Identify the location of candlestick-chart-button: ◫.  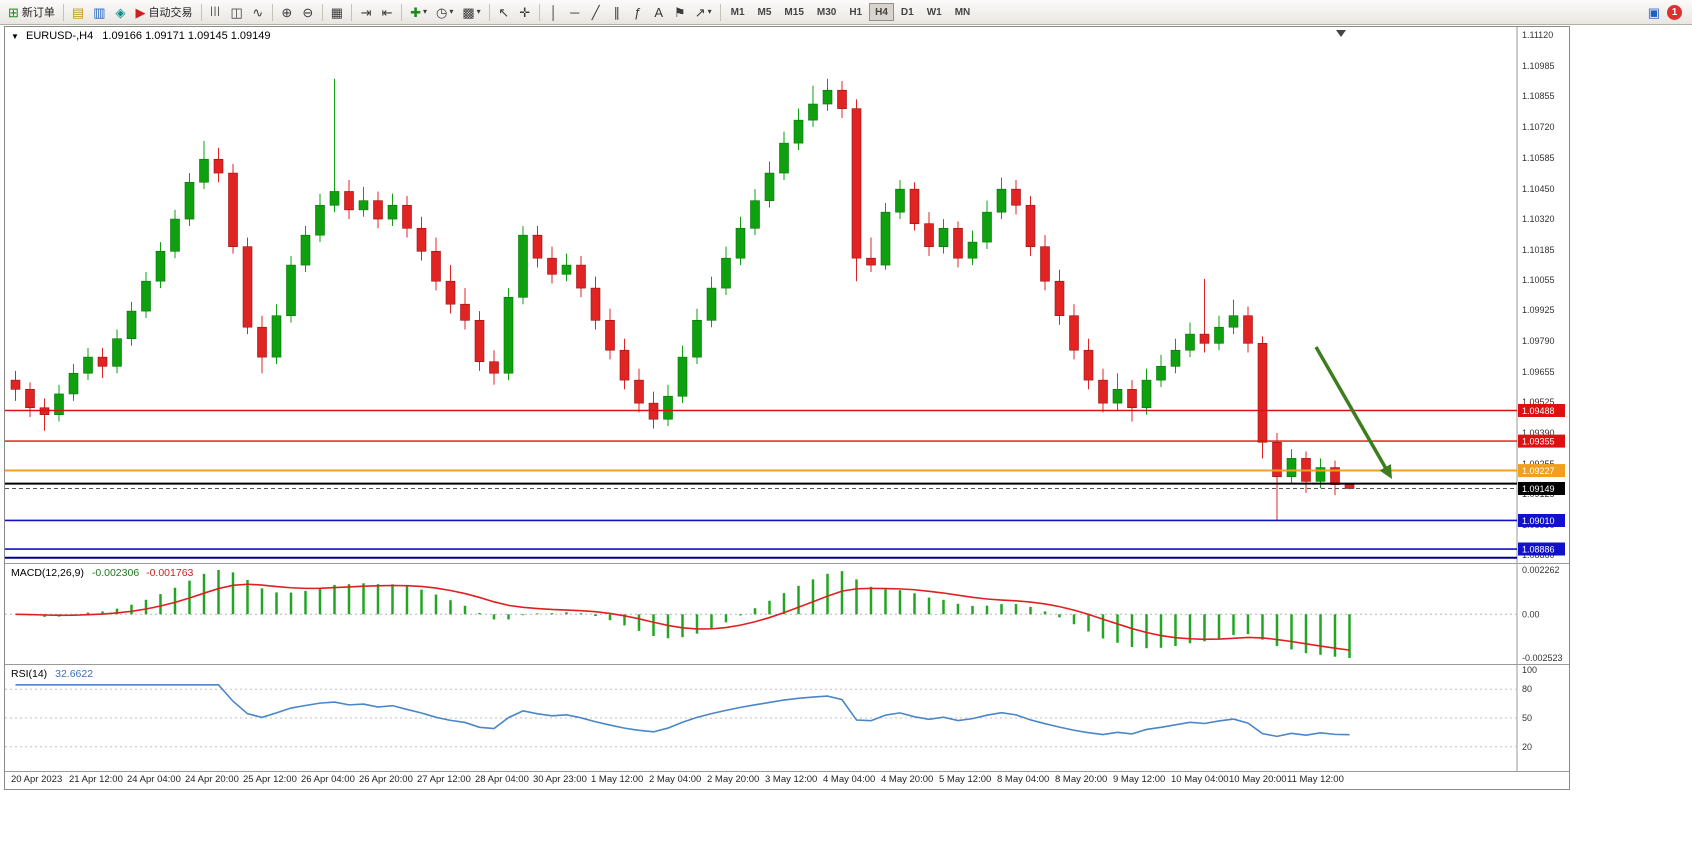
(237, 12).